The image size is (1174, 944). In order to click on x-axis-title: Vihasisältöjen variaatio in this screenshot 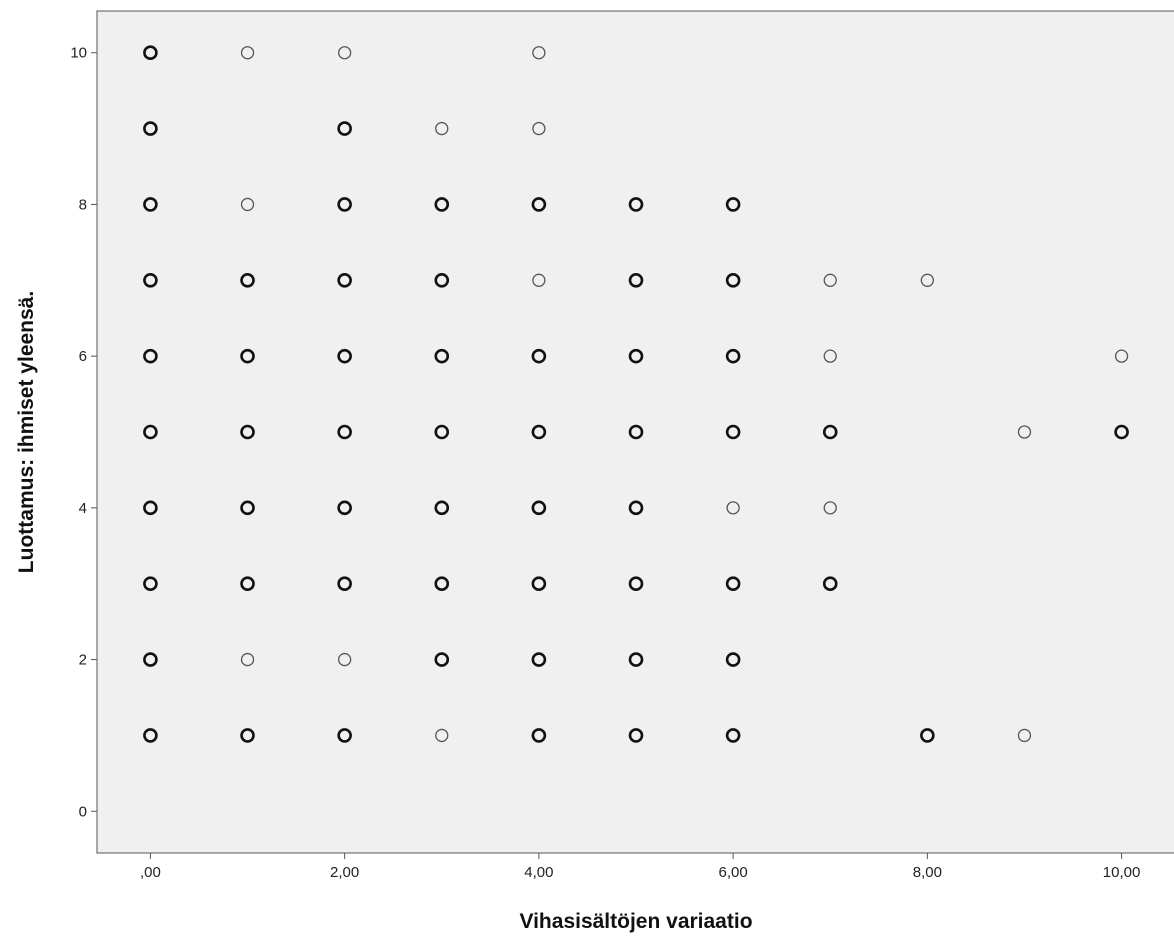, I will do `click(635, 921)`.